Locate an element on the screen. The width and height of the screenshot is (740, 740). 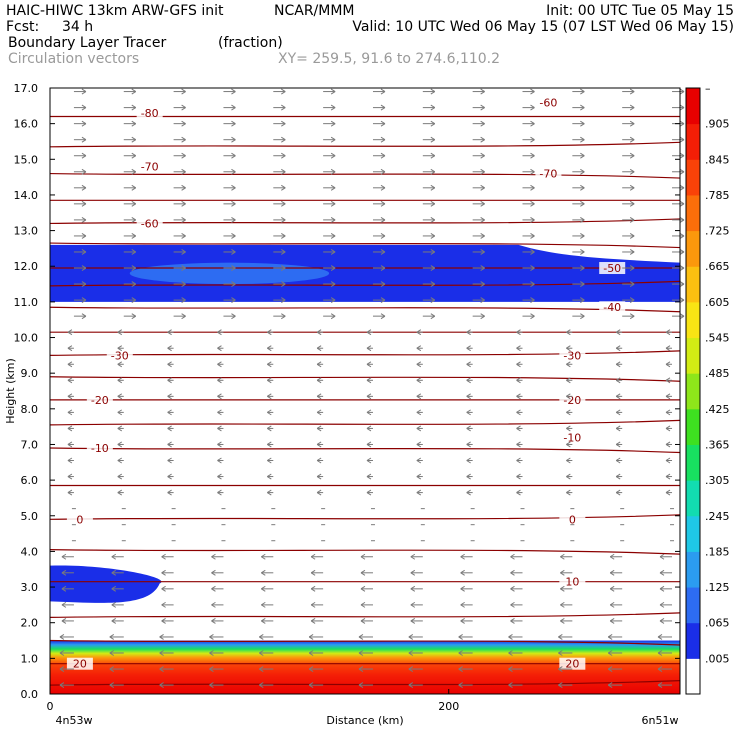
x-tick-label: 0 is located at coordinates (50, 706).